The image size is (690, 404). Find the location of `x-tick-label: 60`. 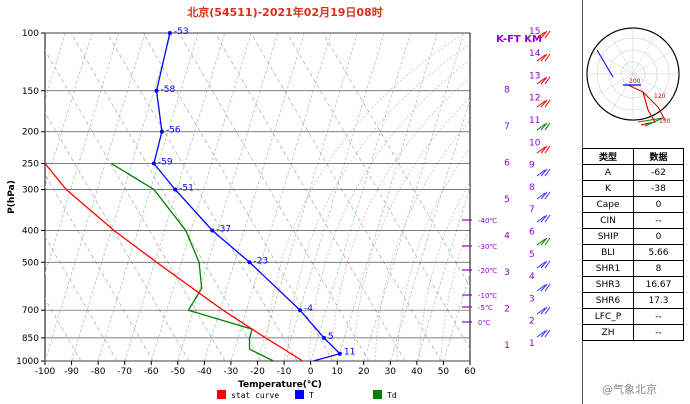

x-tick-label: 60 is located at coordinates (470, 372).